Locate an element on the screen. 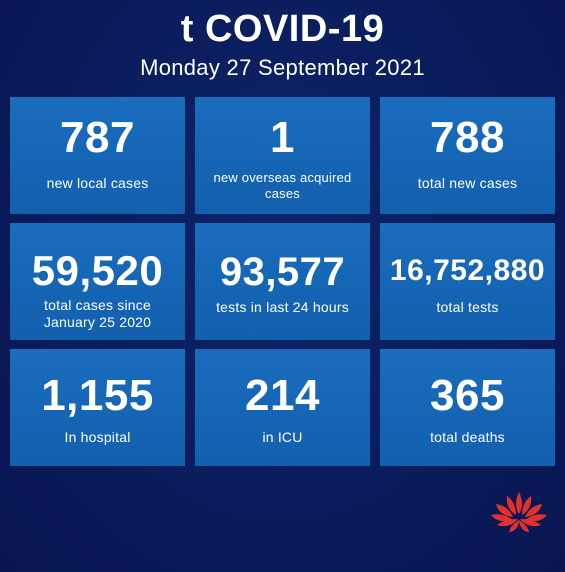 The height and width of the screenshot is (572, 565). page-title: t COVID-19 is located at coordinates (282, 29).